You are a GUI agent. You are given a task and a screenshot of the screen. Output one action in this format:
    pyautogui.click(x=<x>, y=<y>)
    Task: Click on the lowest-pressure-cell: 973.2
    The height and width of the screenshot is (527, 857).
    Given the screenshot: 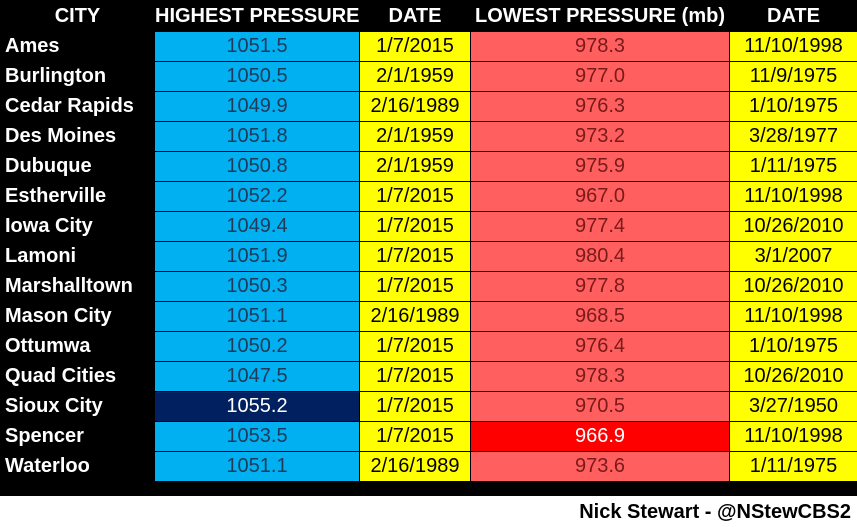 What is the action you would take?
    pyautogui.click(x=600, y=136)
    